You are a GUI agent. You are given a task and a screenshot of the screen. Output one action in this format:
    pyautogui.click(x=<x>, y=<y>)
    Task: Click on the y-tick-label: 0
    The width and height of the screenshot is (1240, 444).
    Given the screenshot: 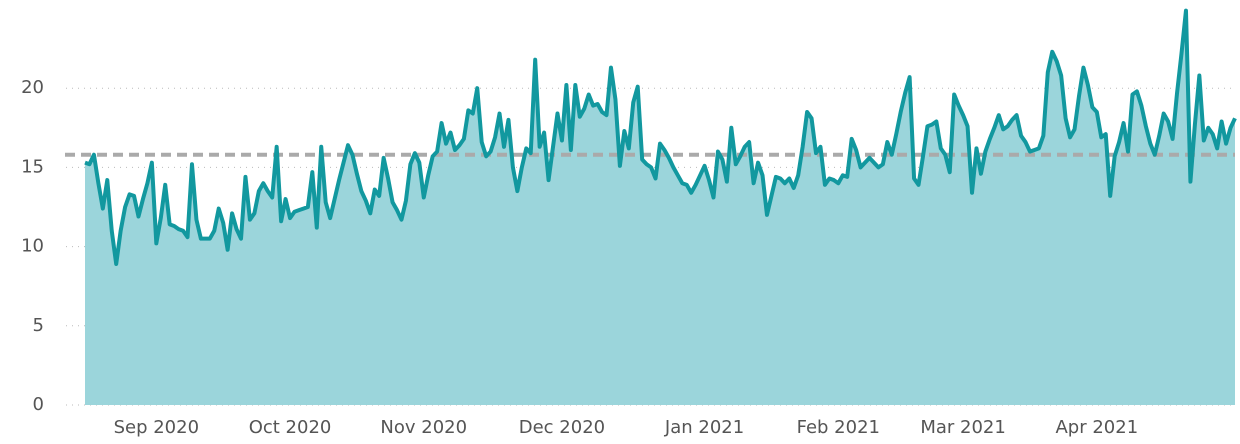 What is the action you would take?
    pyautogui.click(x=38, y=404)
    